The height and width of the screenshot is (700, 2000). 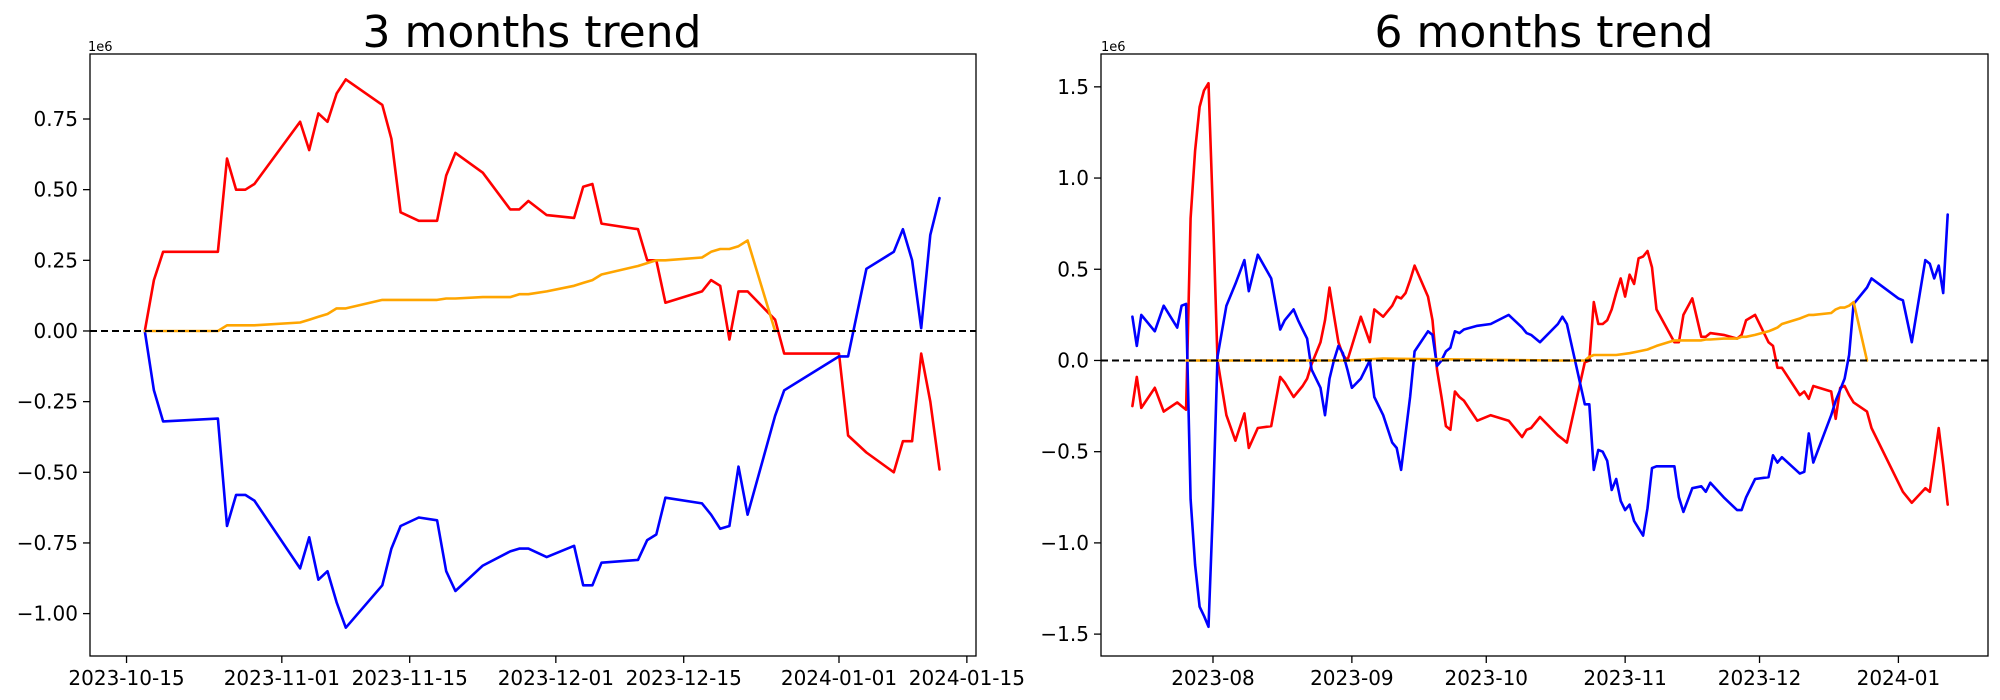 I want to click on y-tick-label: 0.00, so click(x=55, y=331).